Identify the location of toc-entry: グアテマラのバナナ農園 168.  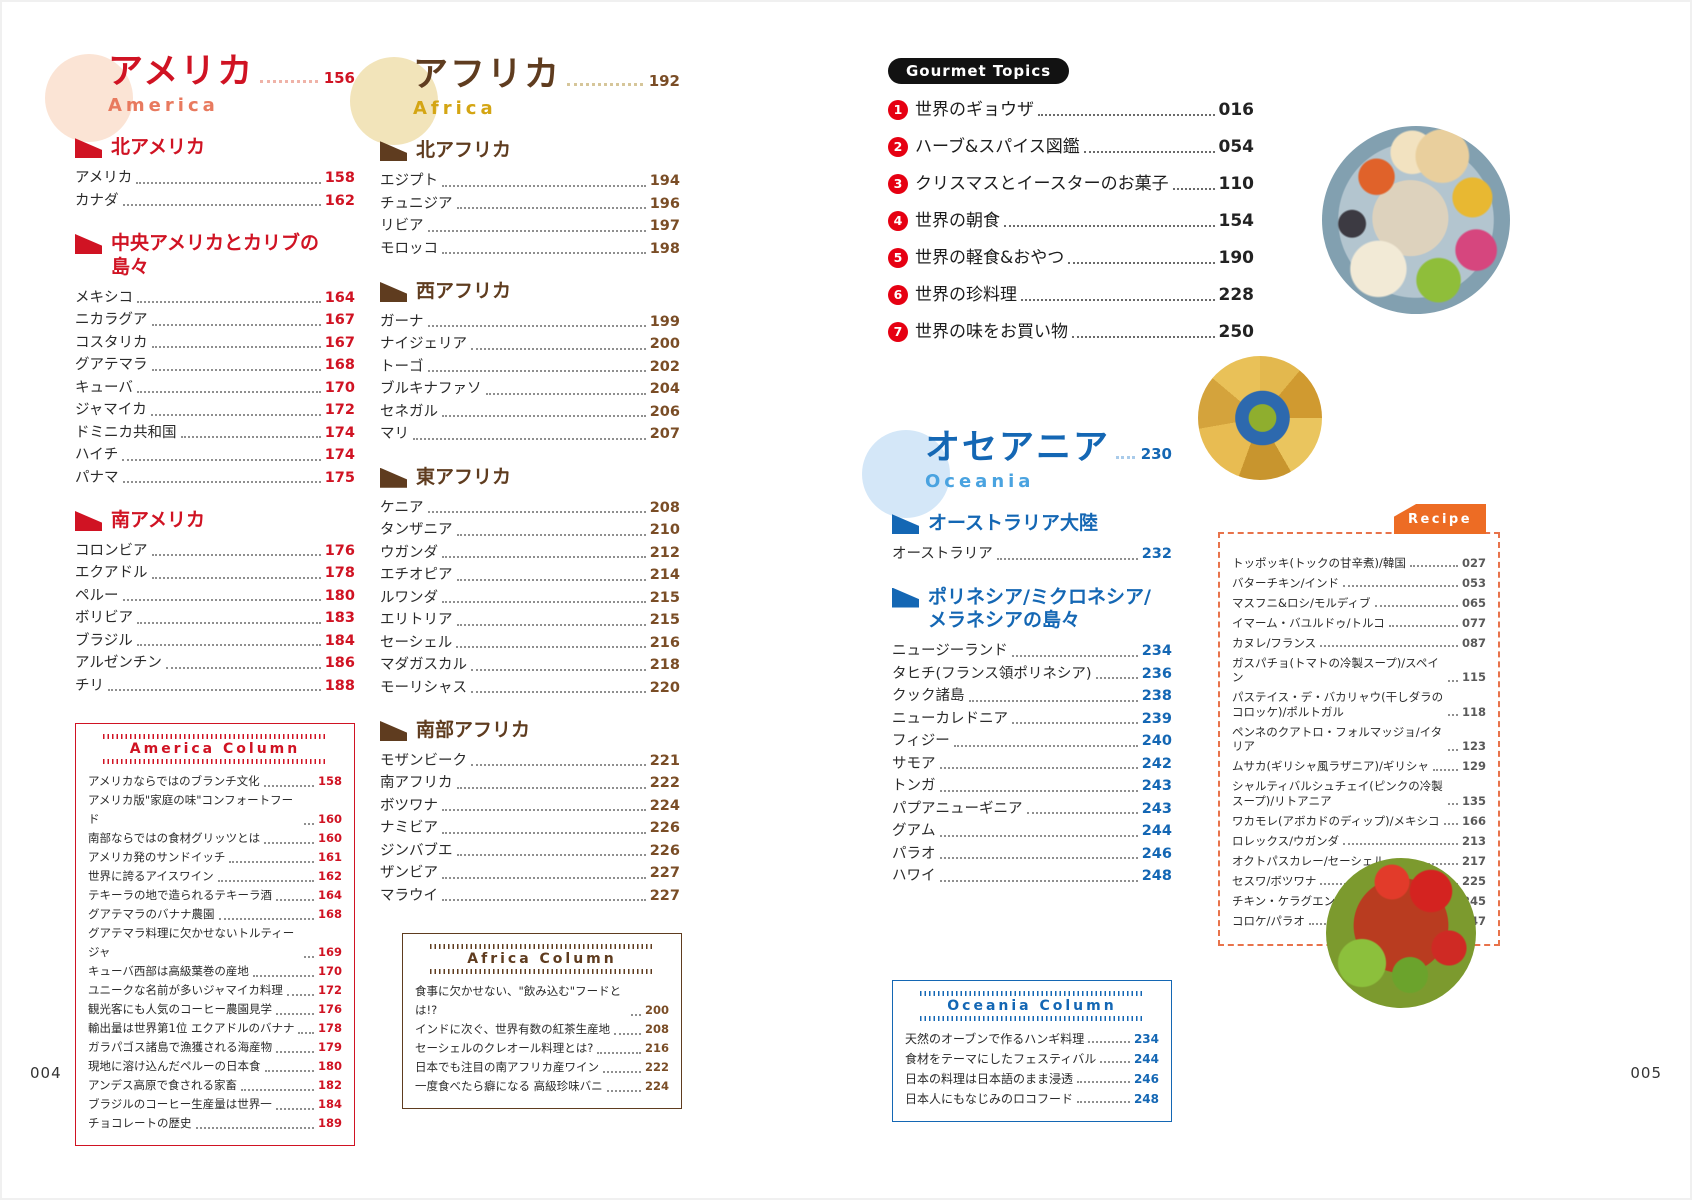
(215, 914).